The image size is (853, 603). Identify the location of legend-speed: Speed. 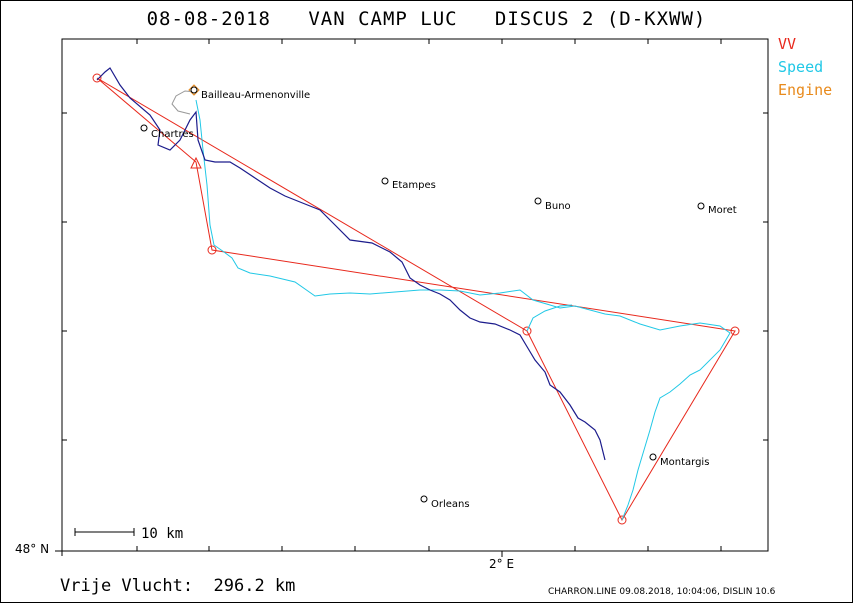
(801, 67).